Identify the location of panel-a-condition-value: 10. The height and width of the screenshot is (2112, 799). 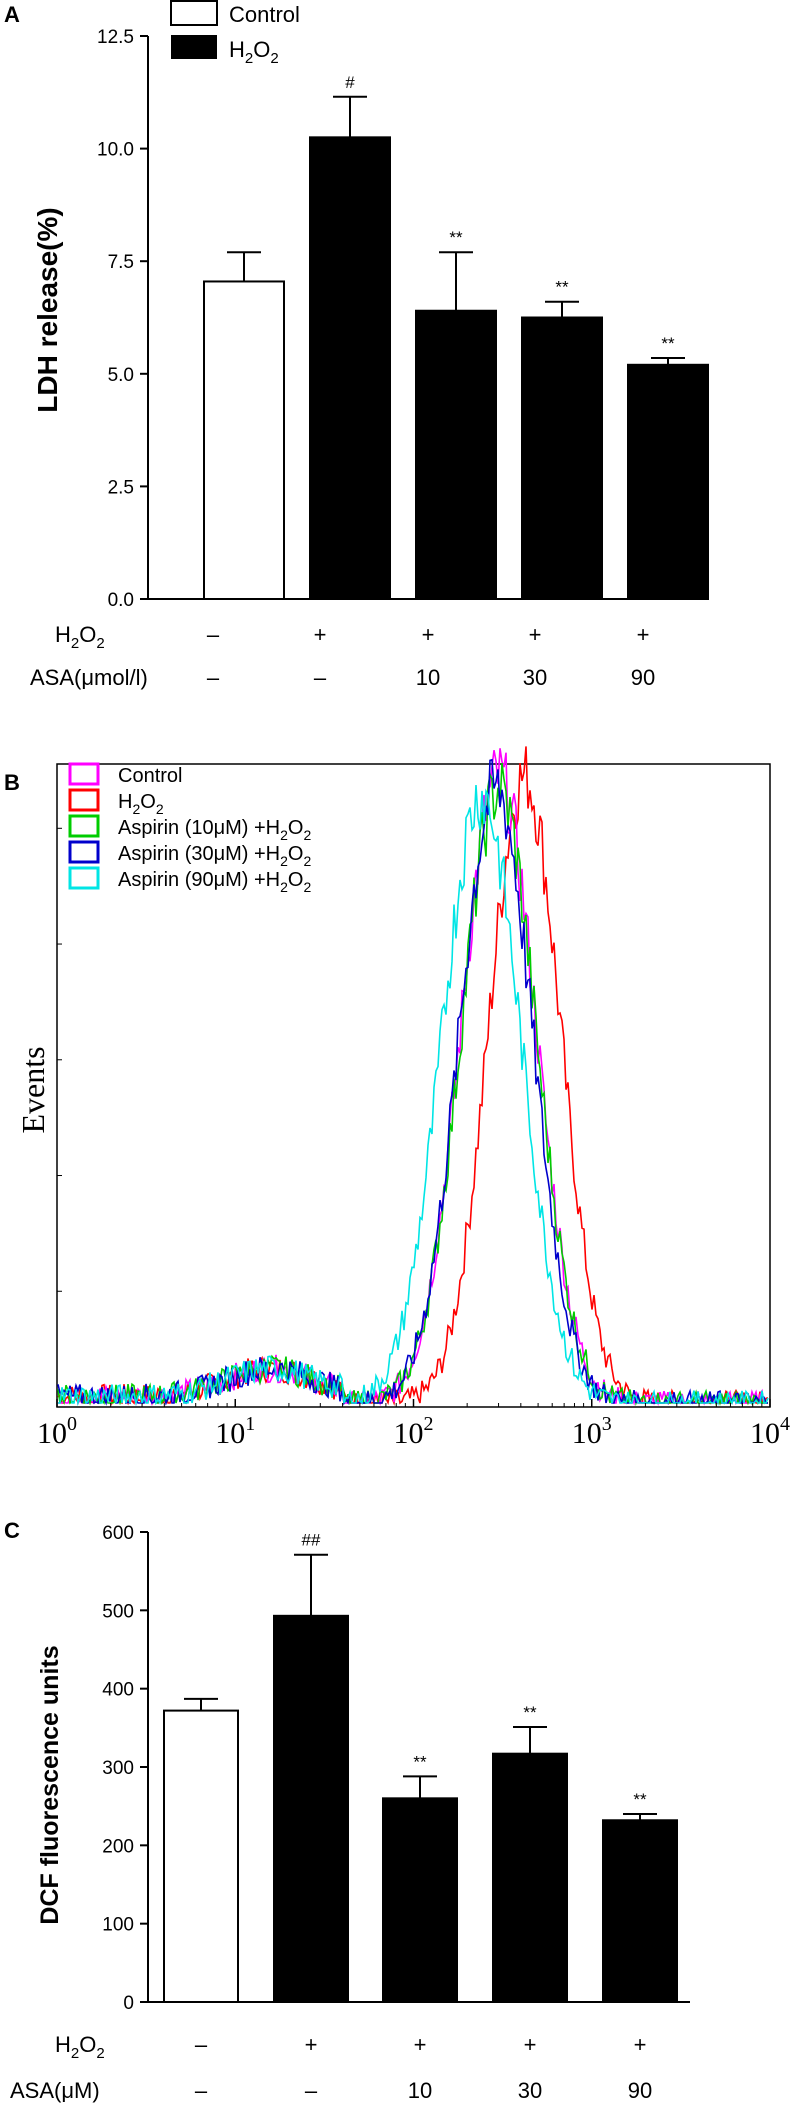
(428, 677).